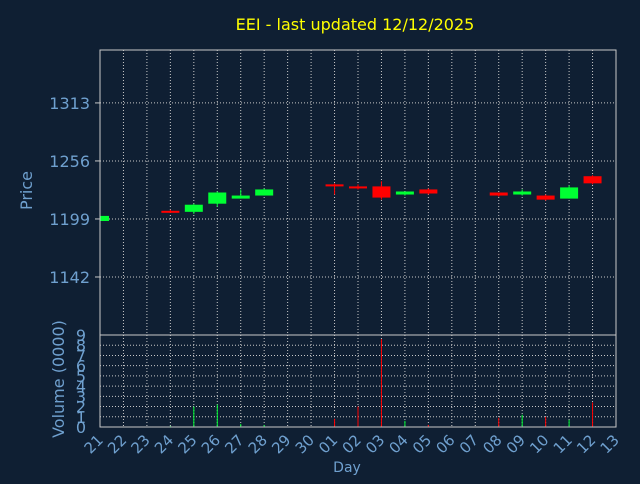 The height and width of the screenshot is (484, 640). I want to click on volume-tick-label: 3, so click(81, 396).